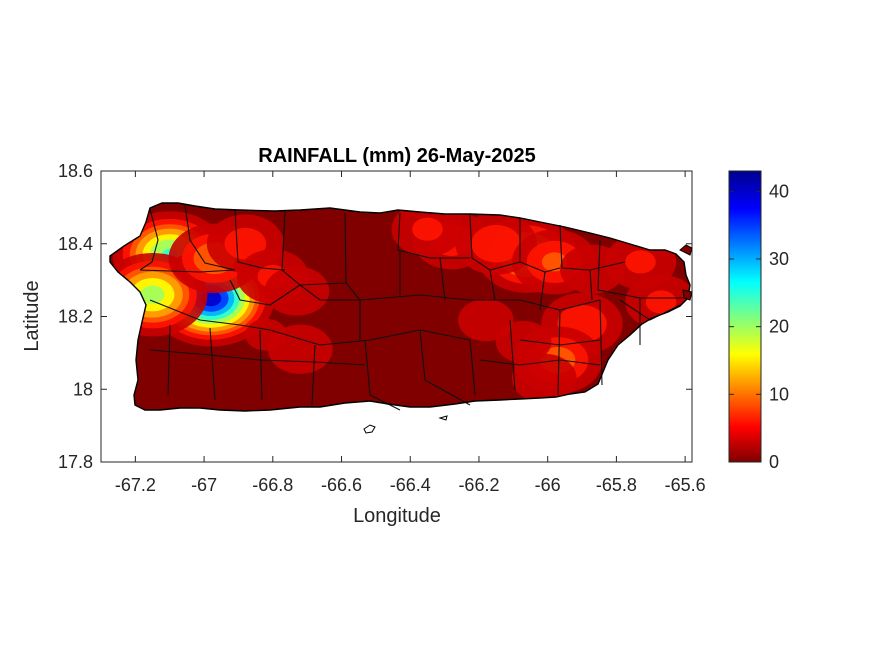  Describe the element at coordinates (75, 462) in the screenshot. I see `y-tick-label: 17.8` at that location.